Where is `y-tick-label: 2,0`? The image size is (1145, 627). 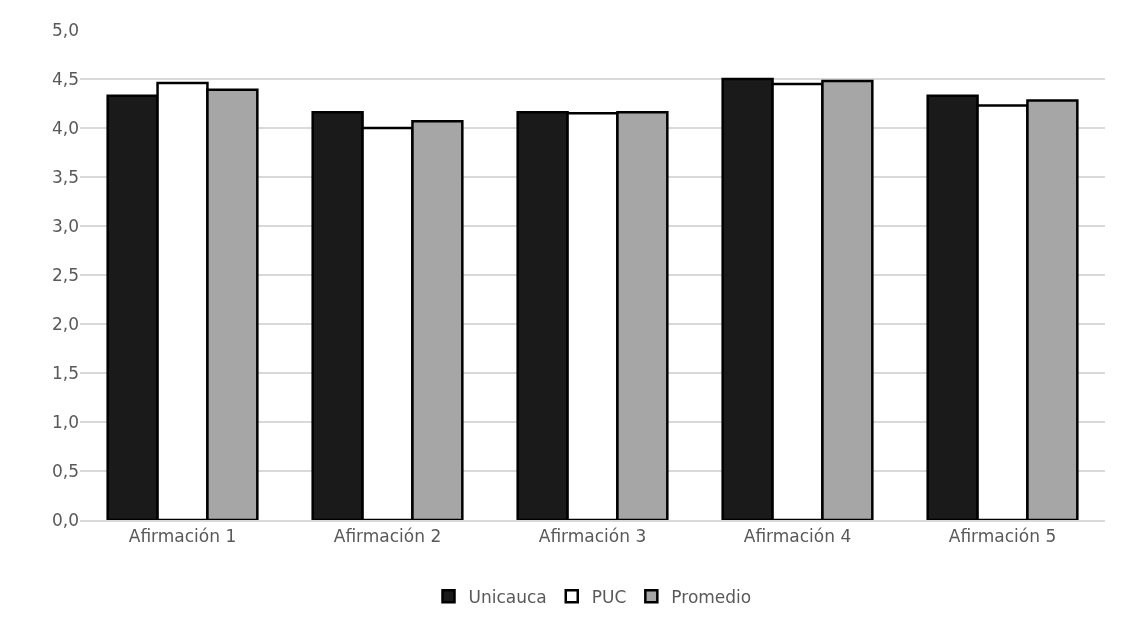
y-tick-label: 2,0 is located at coordinates (65, 323).